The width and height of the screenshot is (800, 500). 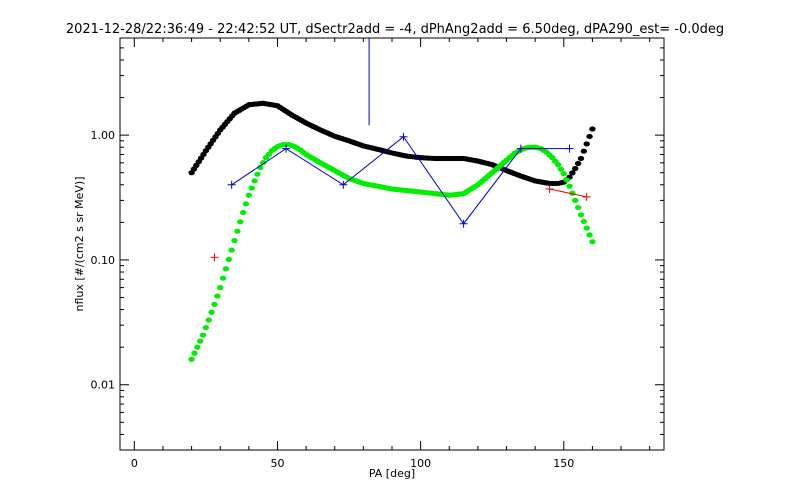 What do you see at coordinates (103, 135) in the screenshot?
I see `y-tick-label: 1.00` at bounding box center [103, 135].